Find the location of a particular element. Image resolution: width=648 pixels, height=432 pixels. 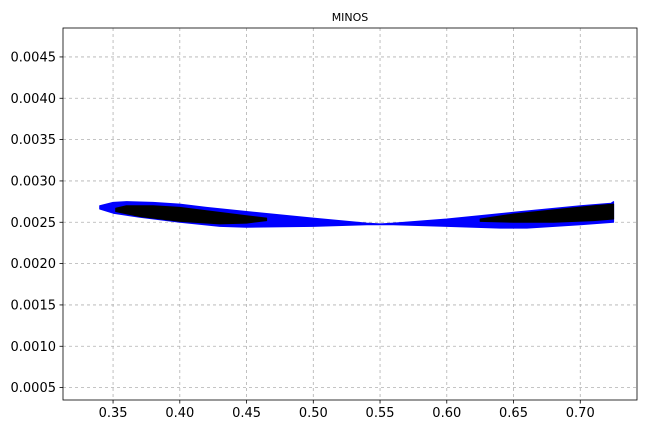

x-tick-label: 0.55 is located at coordinates (380, 413).